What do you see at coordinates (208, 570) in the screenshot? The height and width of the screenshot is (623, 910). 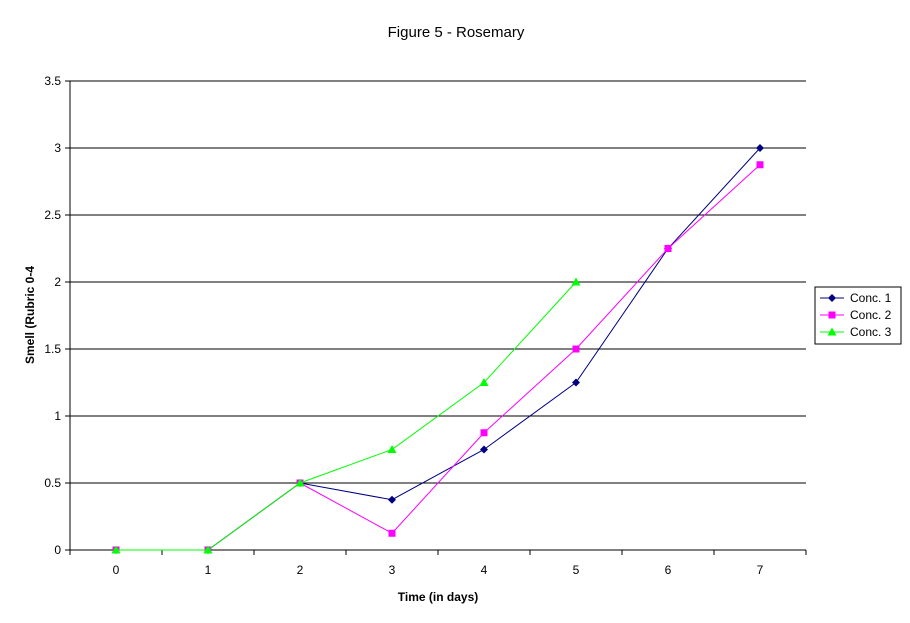 I see `x-tick-label: 1` at bounding box center [208, 570].